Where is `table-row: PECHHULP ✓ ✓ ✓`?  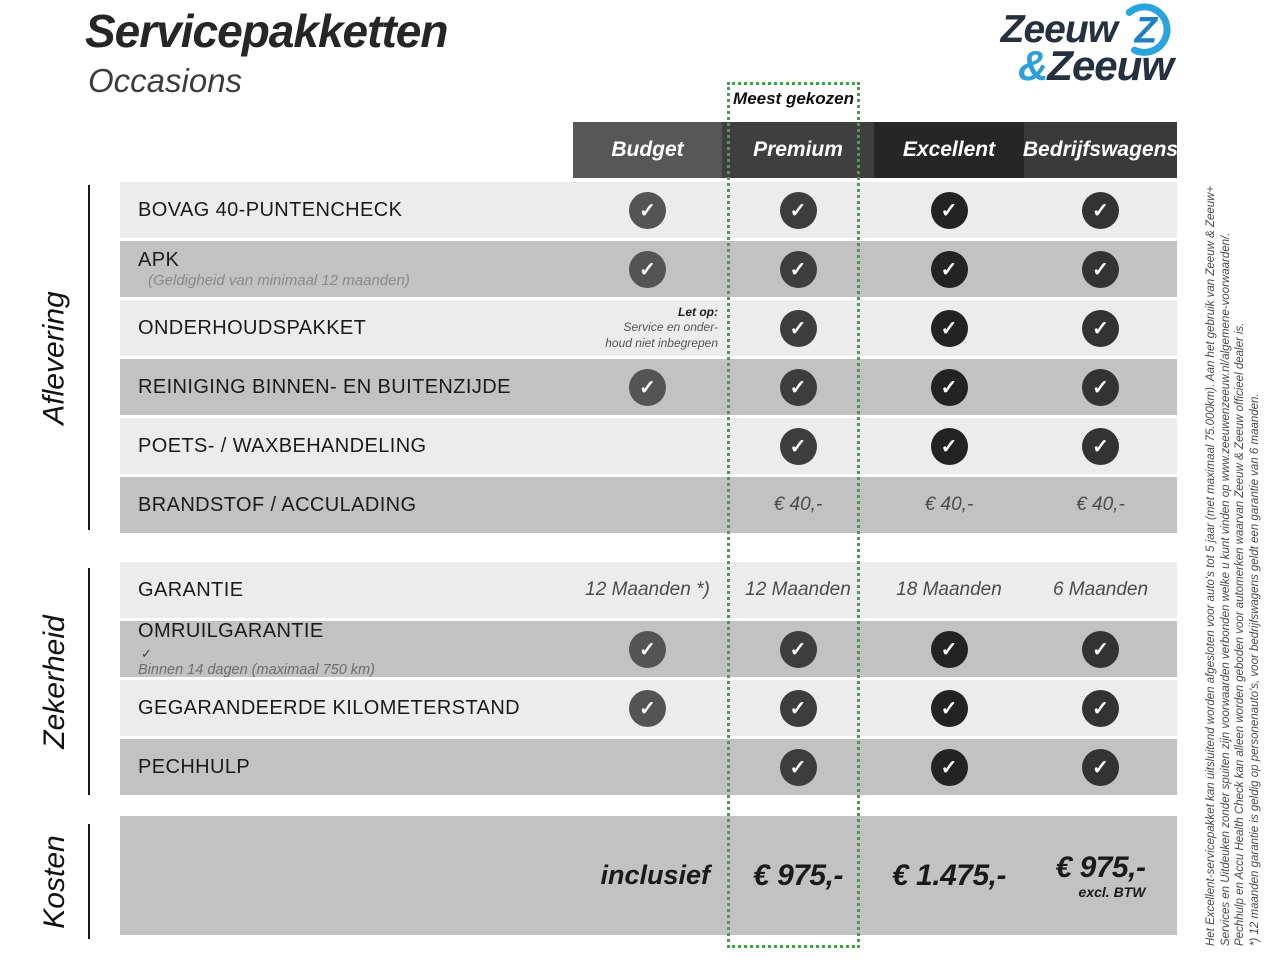 table-row: PECHHULP ✓ ✓ ✓ is located at coordinates (648, 767).